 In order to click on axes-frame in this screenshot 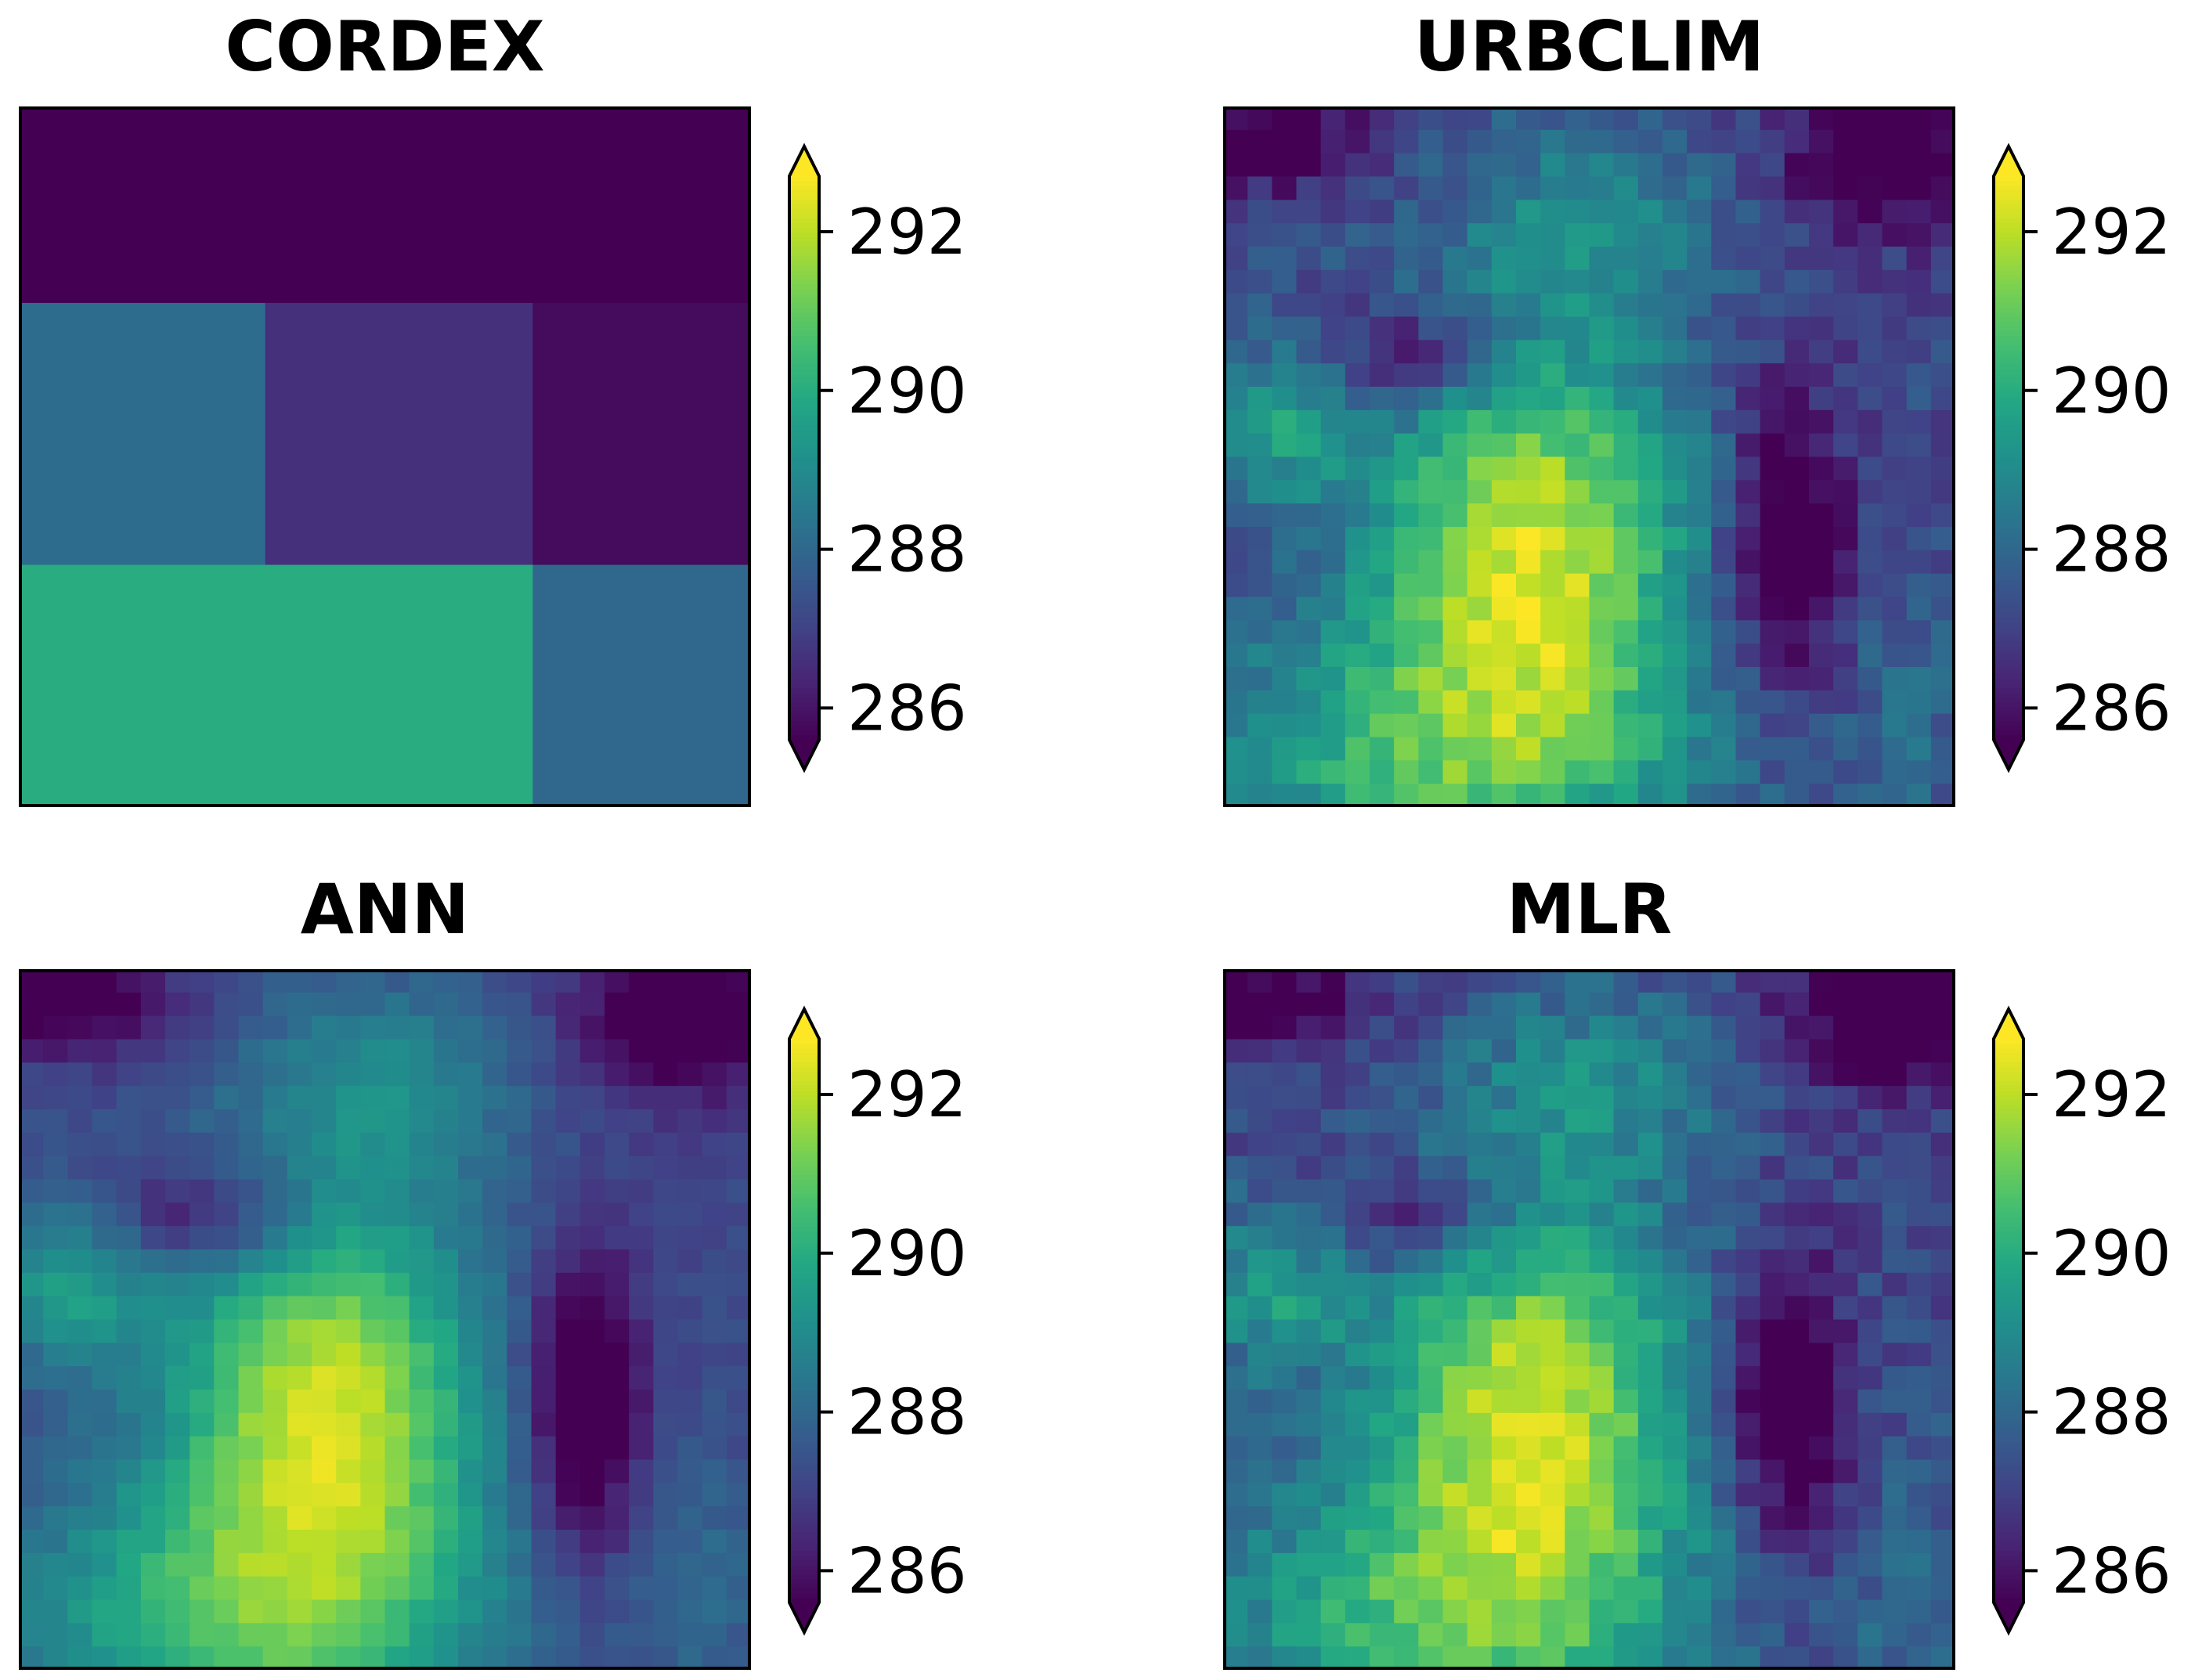, I will do `click(385, 456)`.